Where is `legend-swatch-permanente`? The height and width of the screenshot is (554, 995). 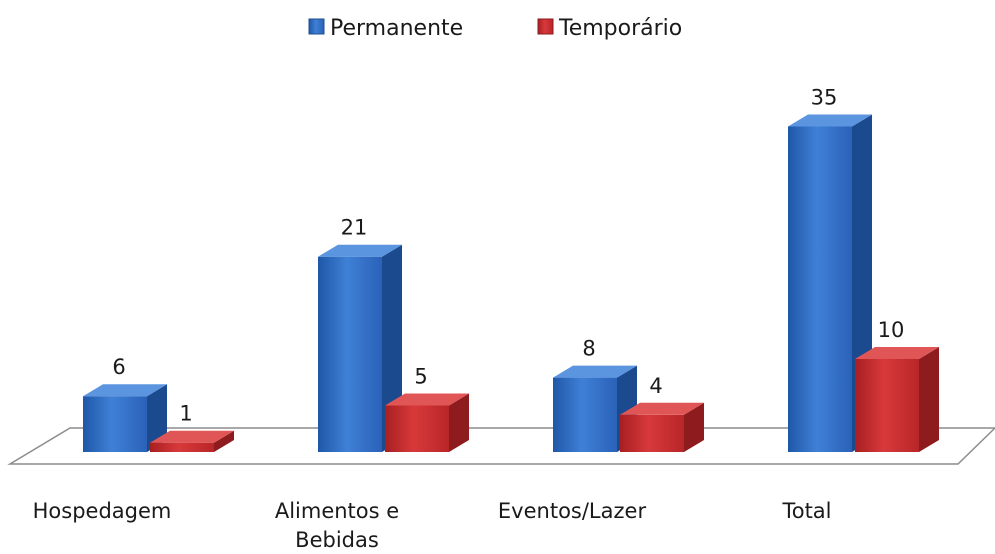 legend-swatch-permanente is located at coordinates (316, 26).